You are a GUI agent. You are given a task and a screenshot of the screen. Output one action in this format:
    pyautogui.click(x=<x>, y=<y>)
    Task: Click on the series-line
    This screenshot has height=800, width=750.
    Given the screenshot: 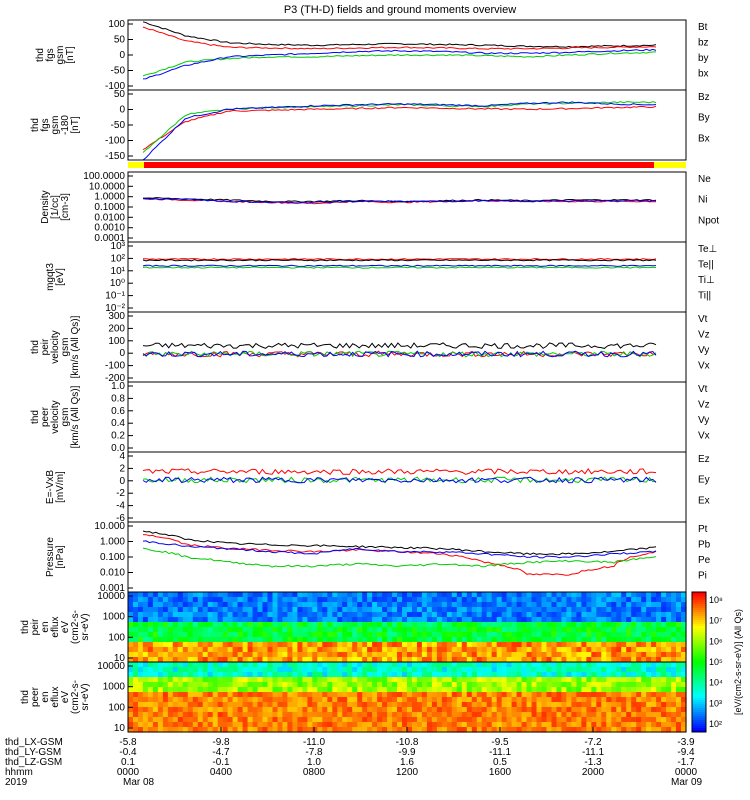 What is the action you would take?
    pyautogui.click(x=399, y=345)
    